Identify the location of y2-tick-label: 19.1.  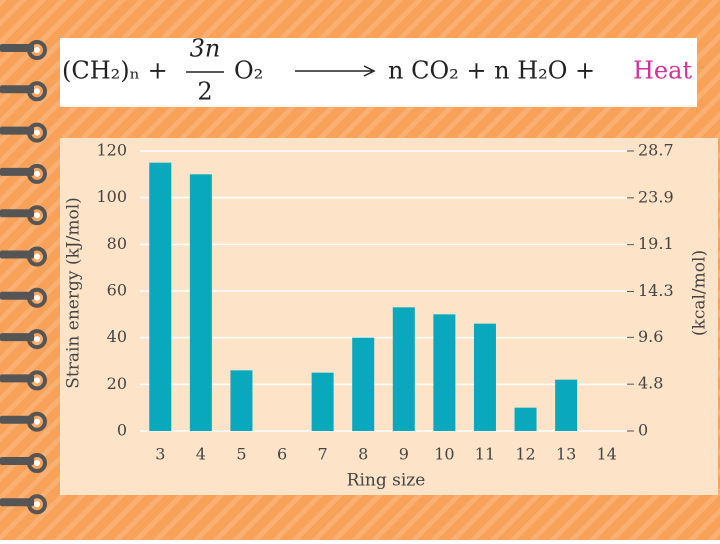
(656, 243).